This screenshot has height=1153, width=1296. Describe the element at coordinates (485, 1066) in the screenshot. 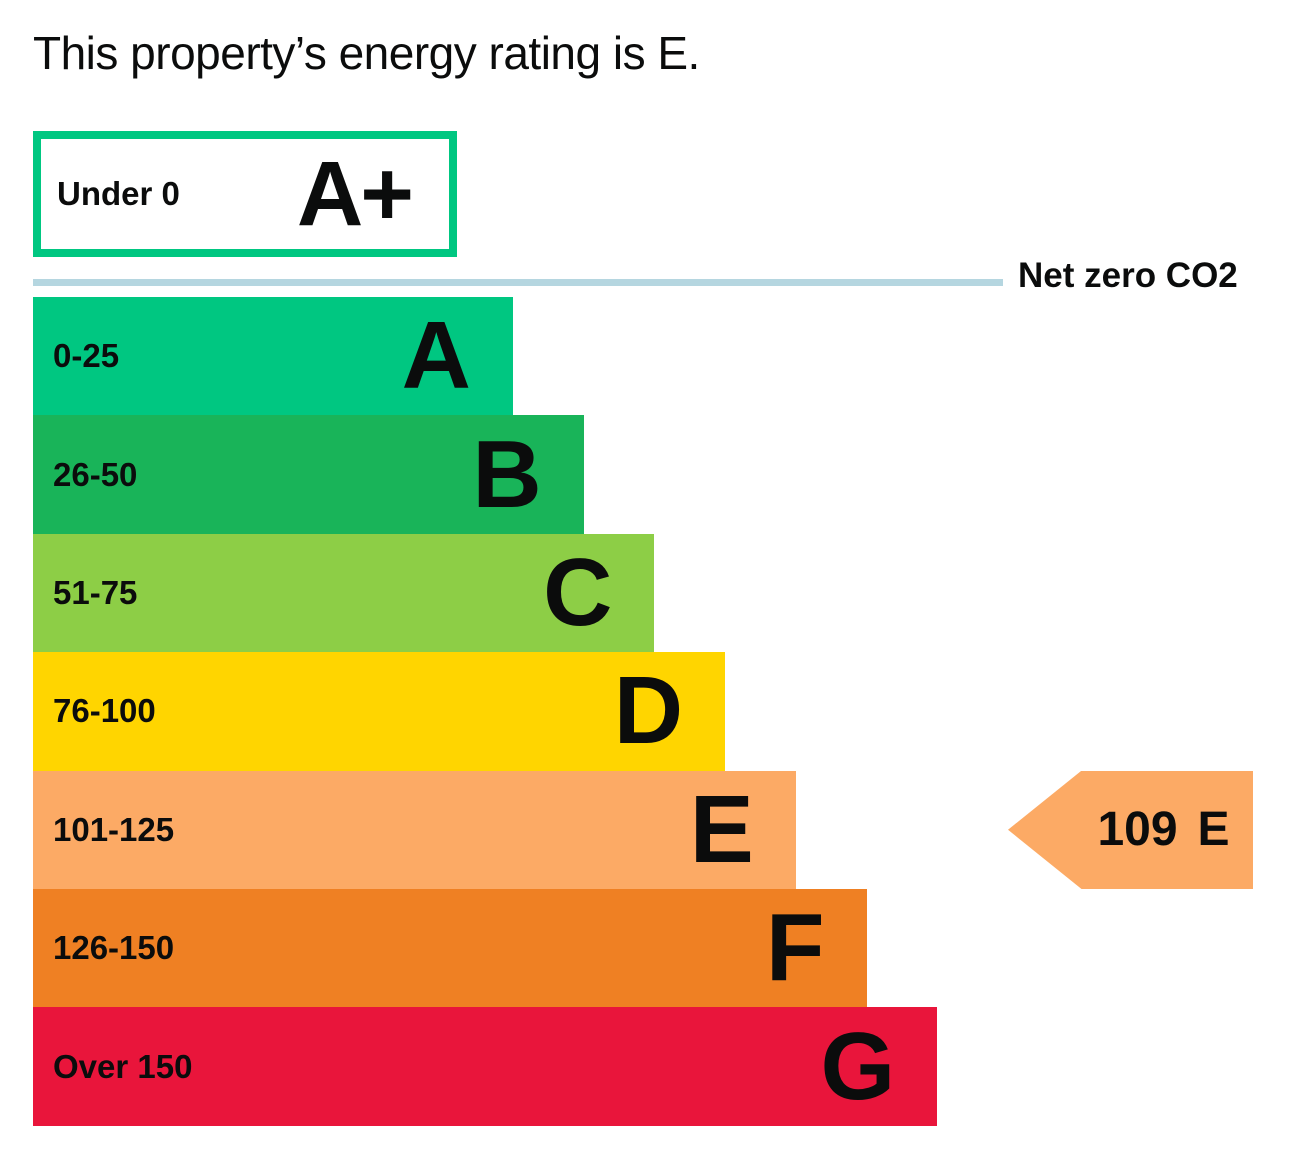

I see `band-g: Over 150 G` at that location.